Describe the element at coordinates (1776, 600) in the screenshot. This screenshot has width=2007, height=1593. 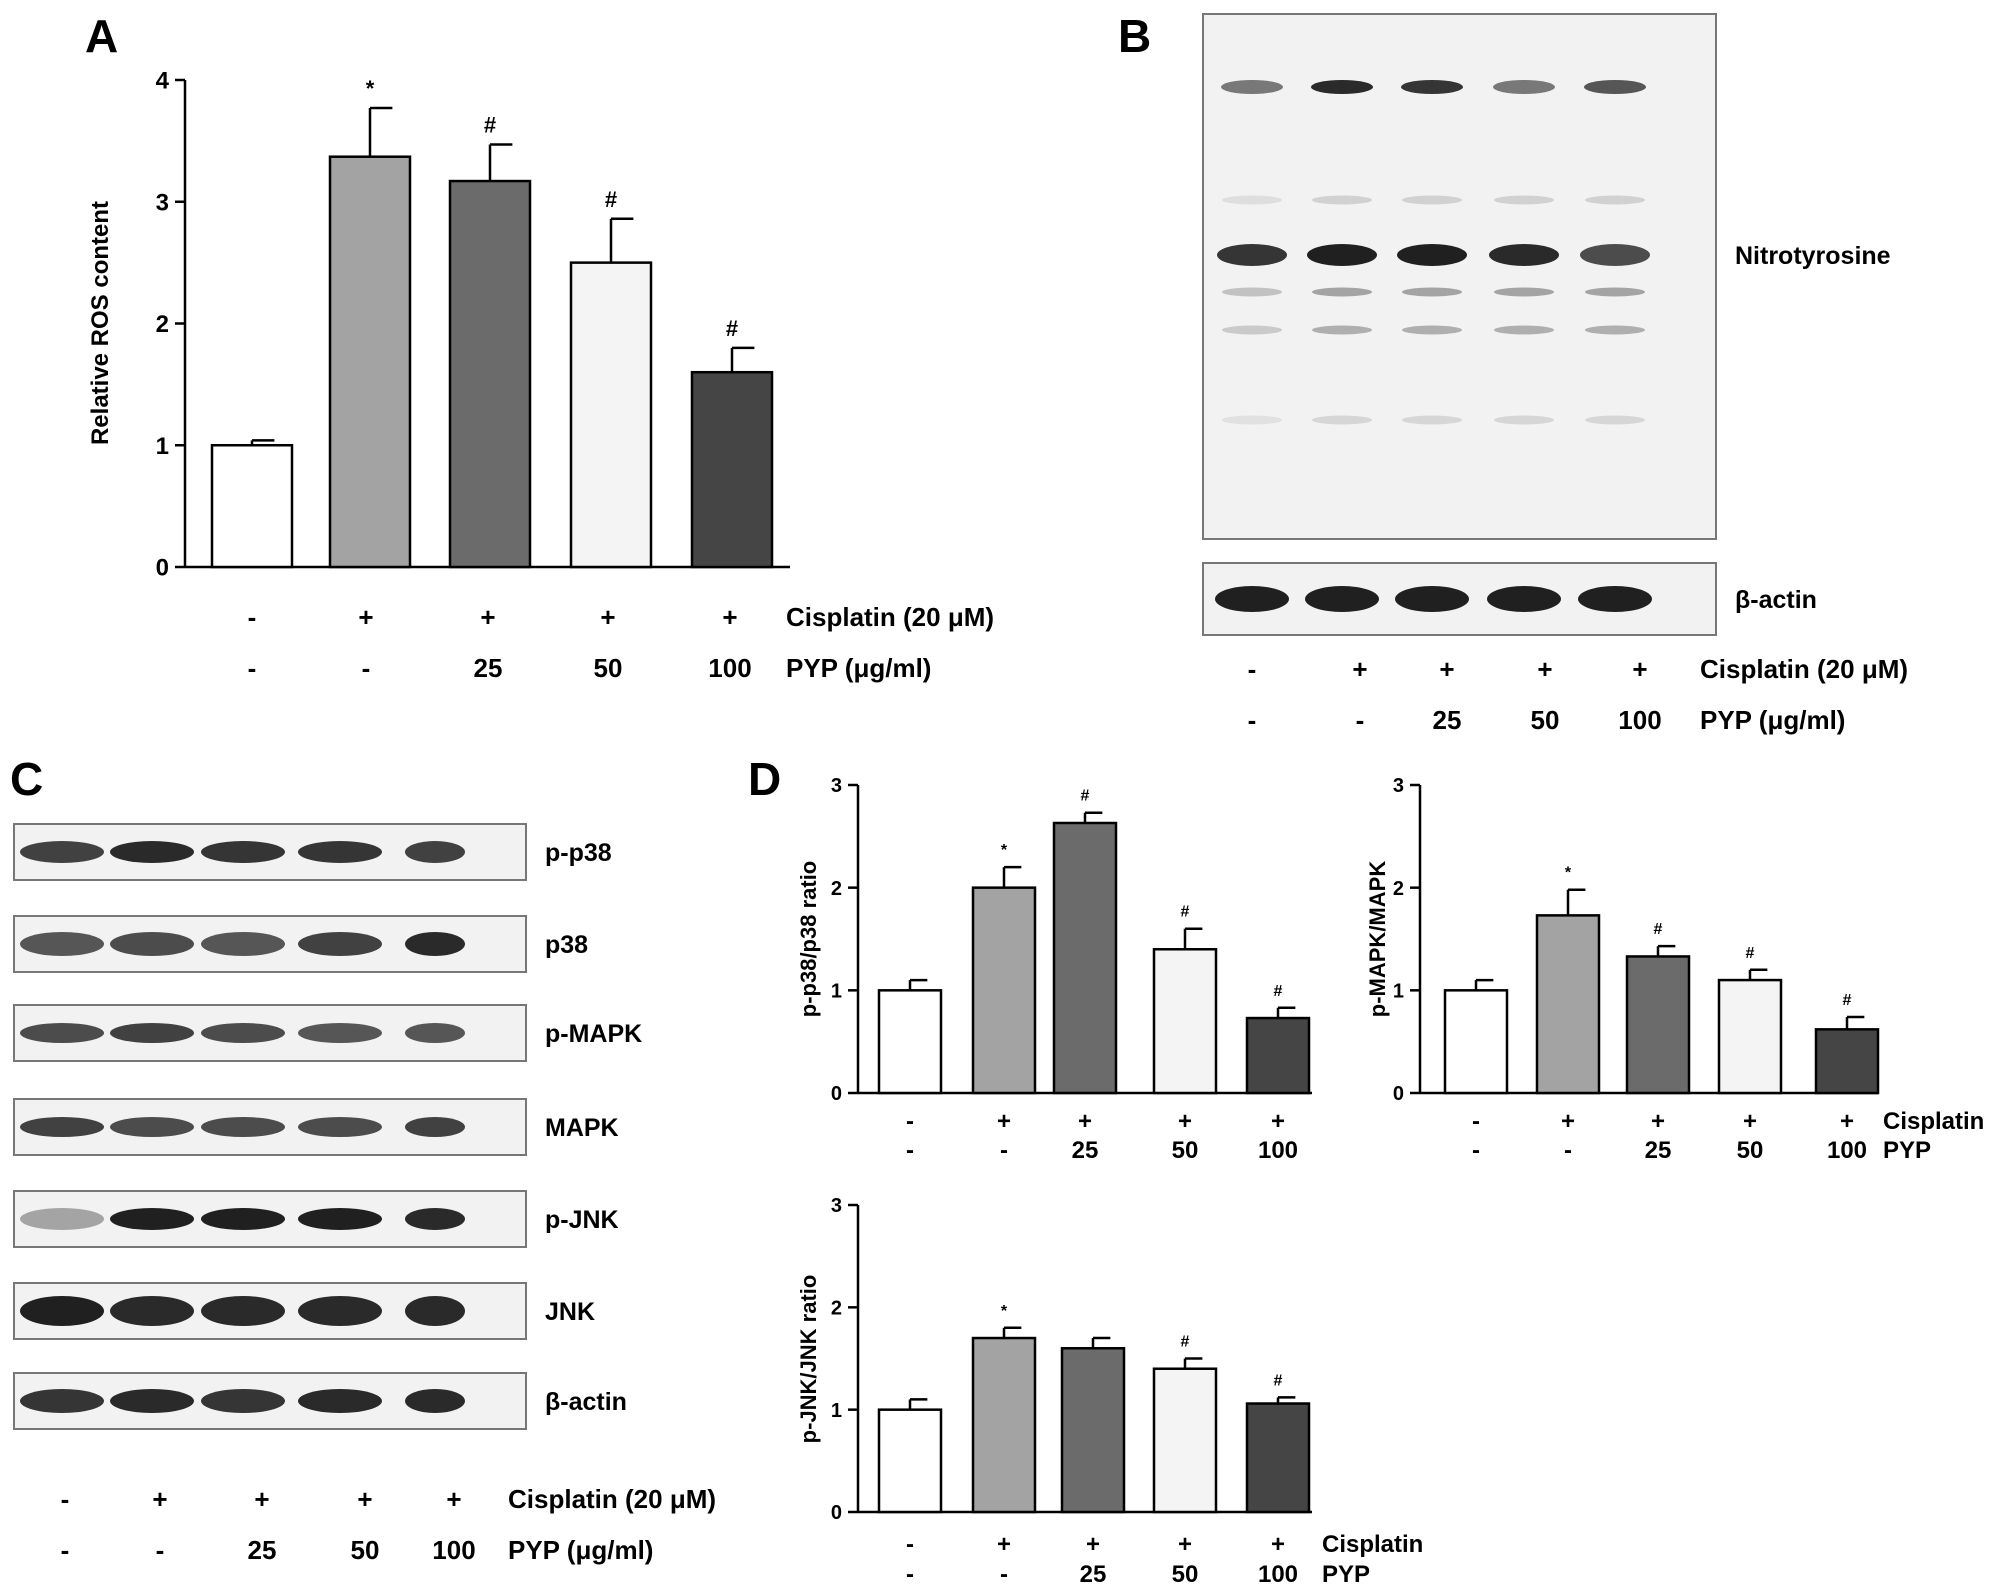
I see `blot-label: β-actin` at that location.